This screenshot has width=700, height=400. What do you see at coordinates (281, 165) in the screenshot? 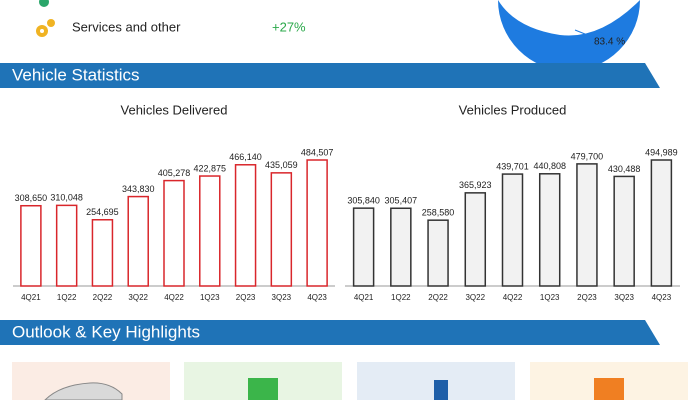
I see `value-label: 435,059` at bounding box center [281, 165].